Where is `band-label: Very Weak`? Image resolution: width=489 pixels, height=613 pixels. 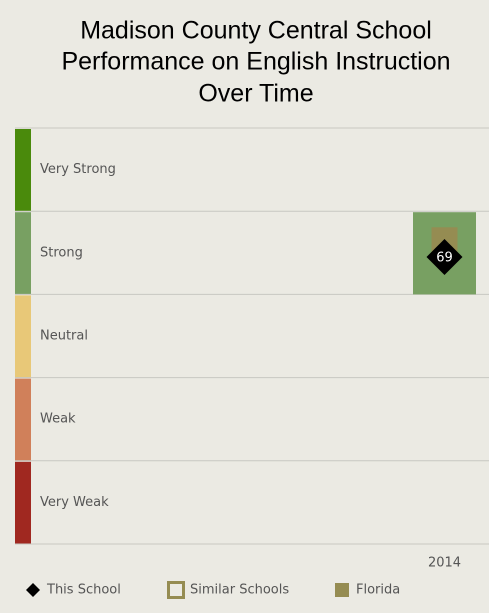 band-label: Very Weak is located at coordinates (74, 502).